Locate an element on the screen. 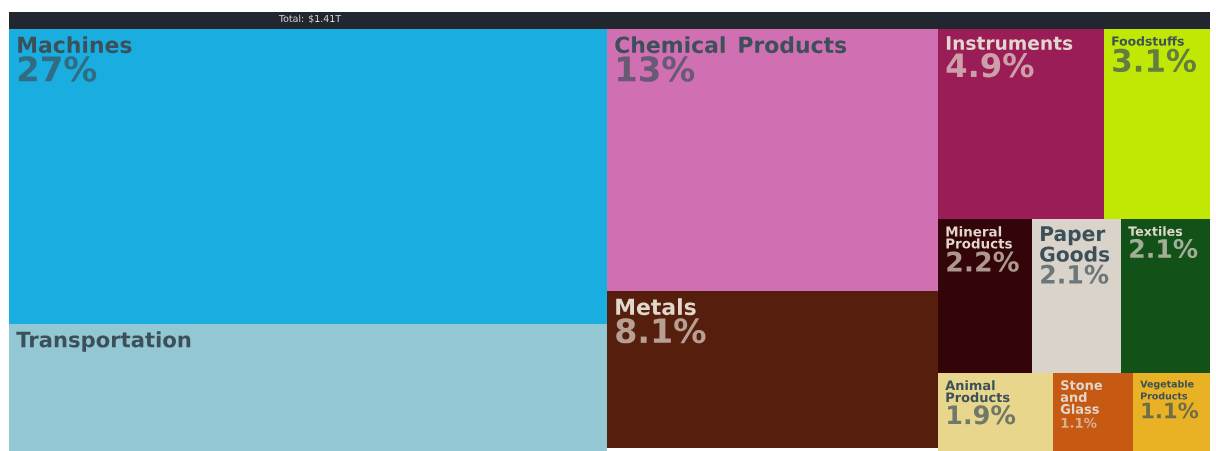 The width and height of the screenshot is (1216, 451). data-label: 1.9% is located at coordinates (982, 415).